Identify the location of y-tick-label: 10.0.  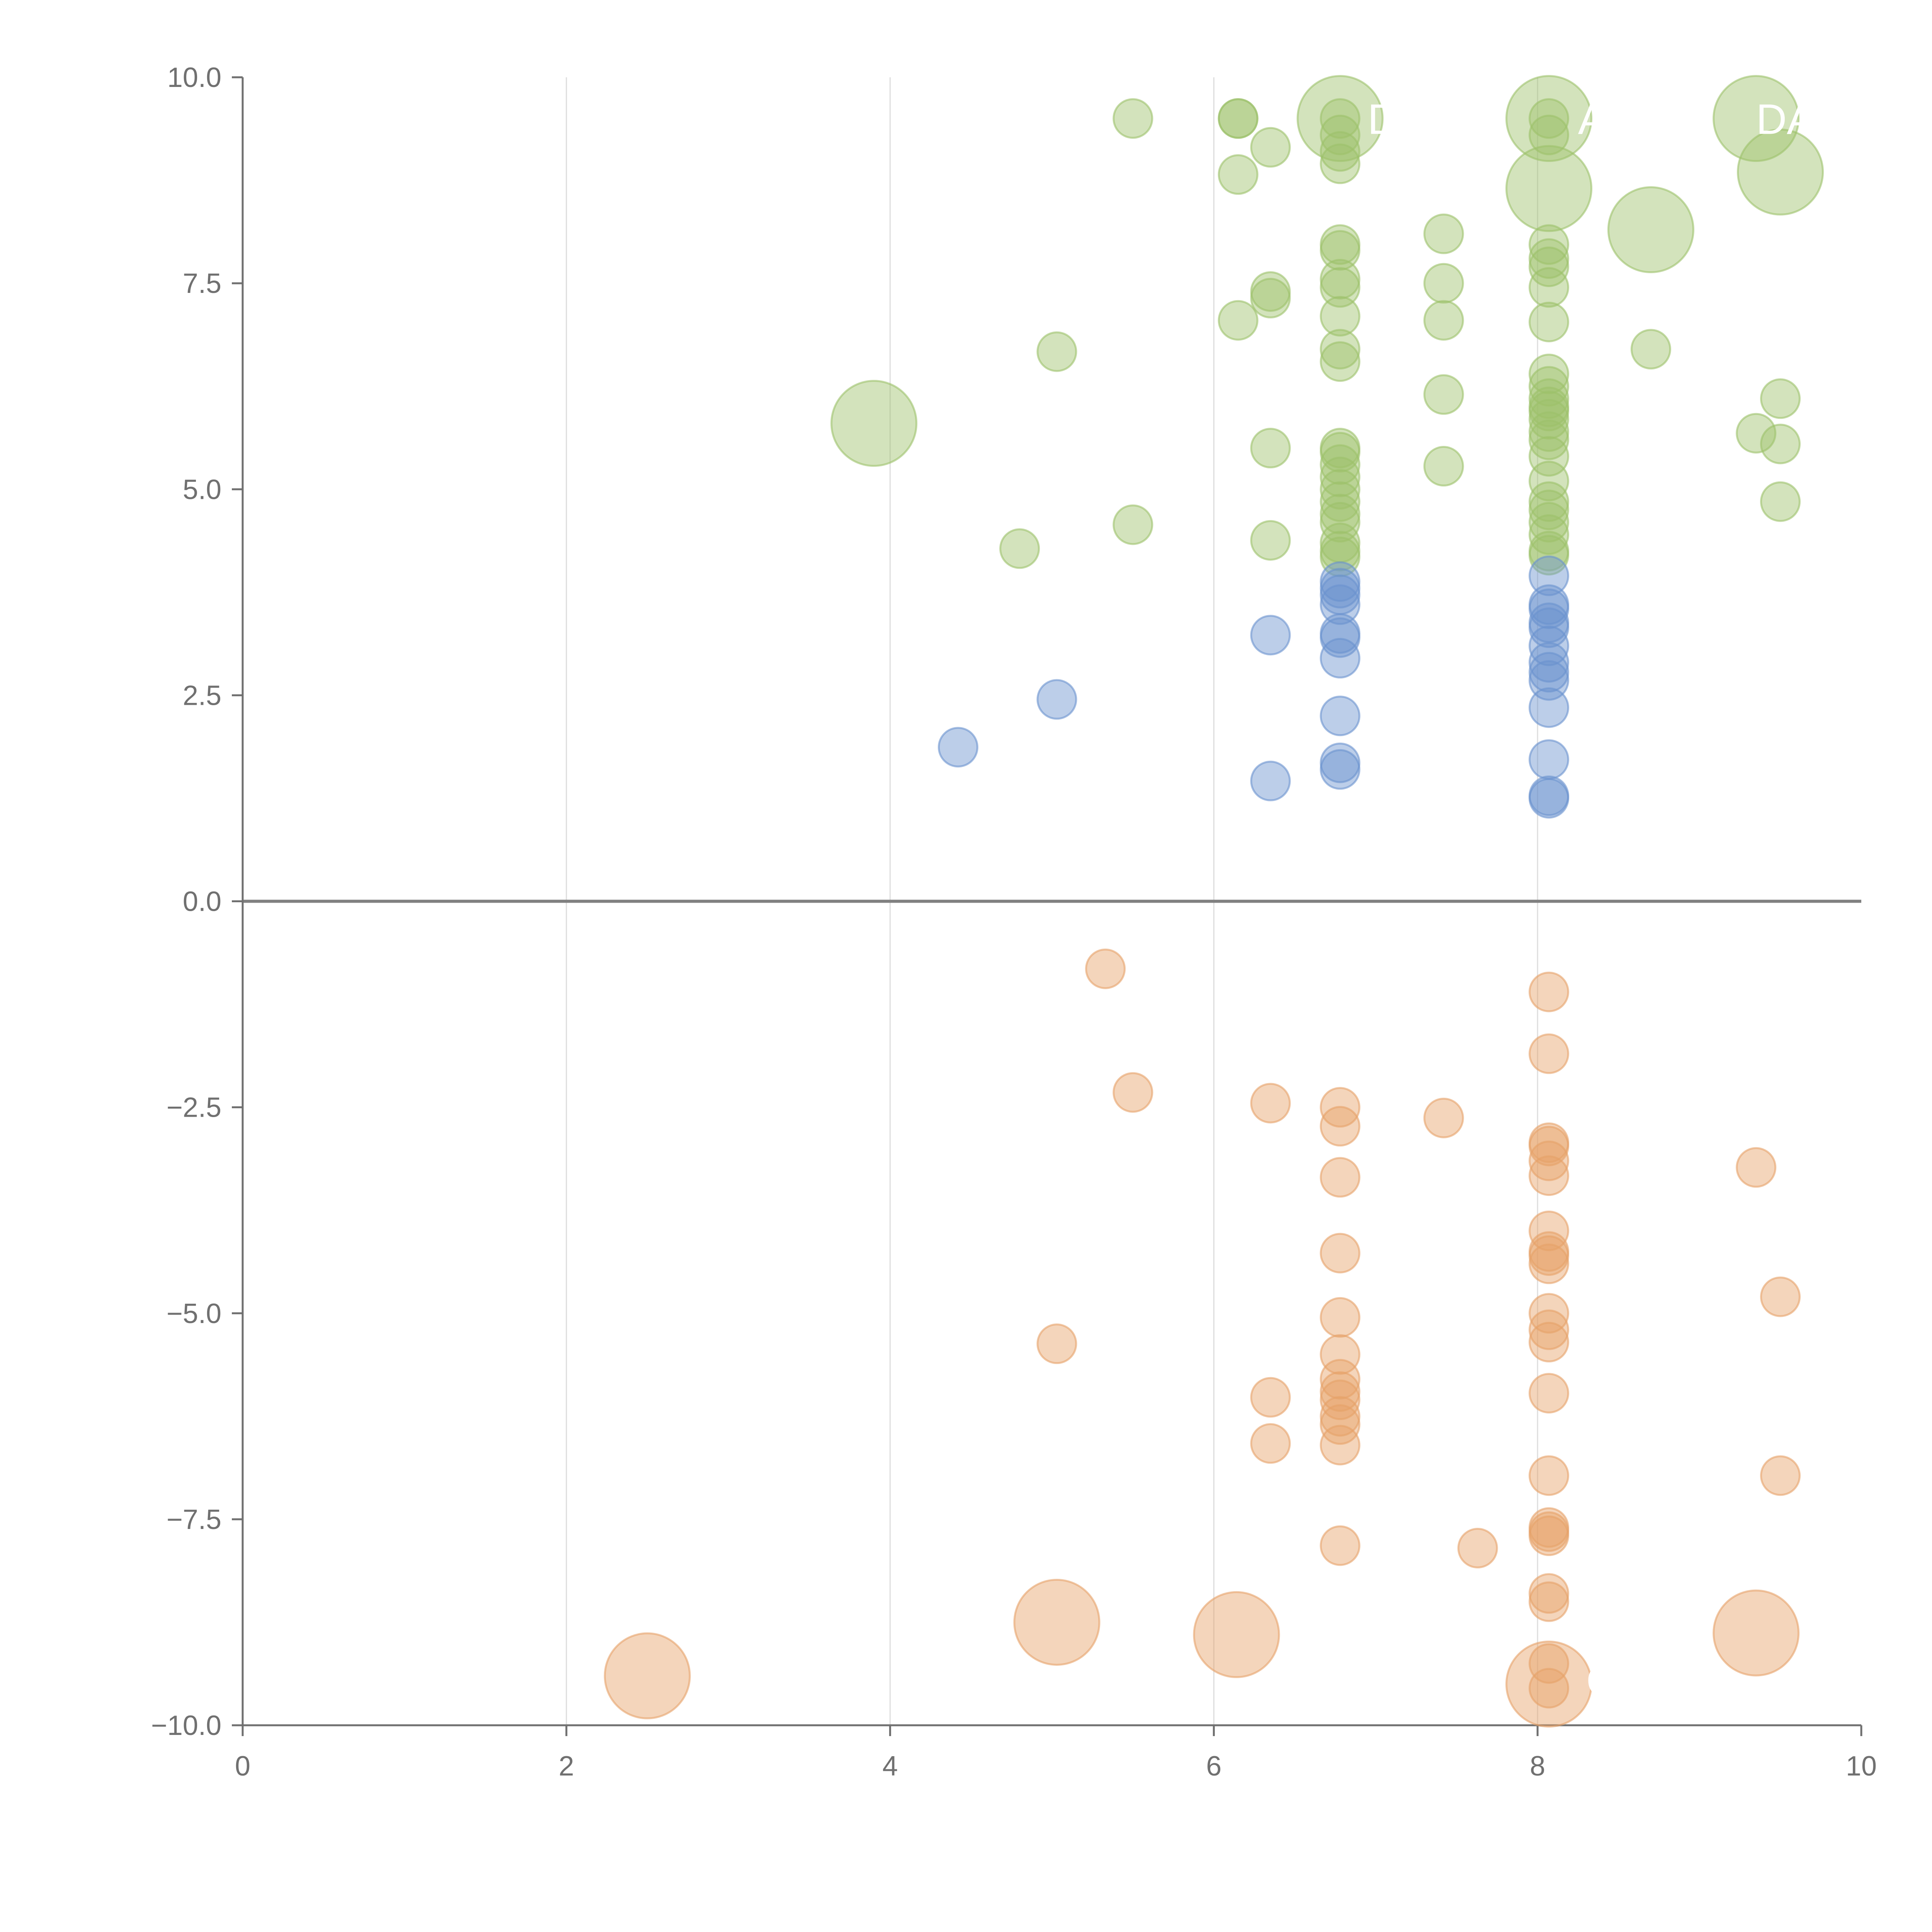
(194, 78).